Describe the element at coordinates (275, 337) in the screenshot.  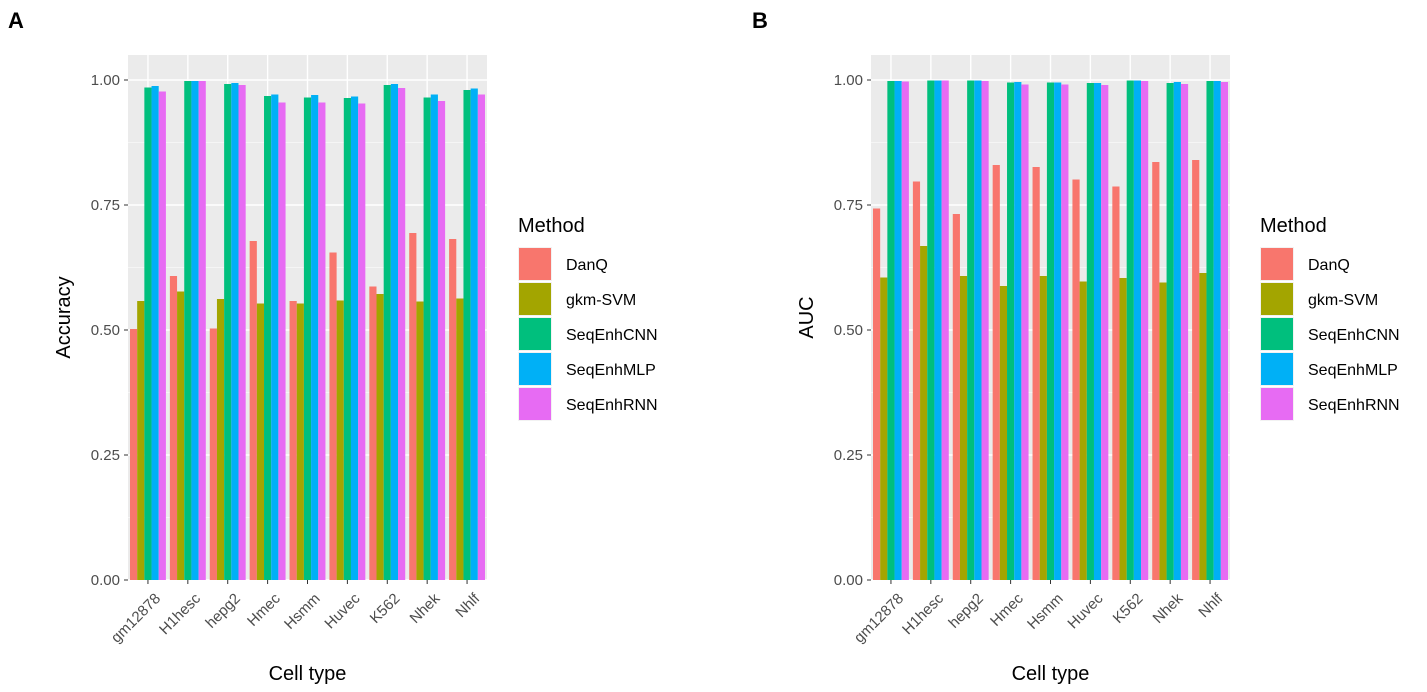
I see `bar-seqenhmlp-hmec` at that location.